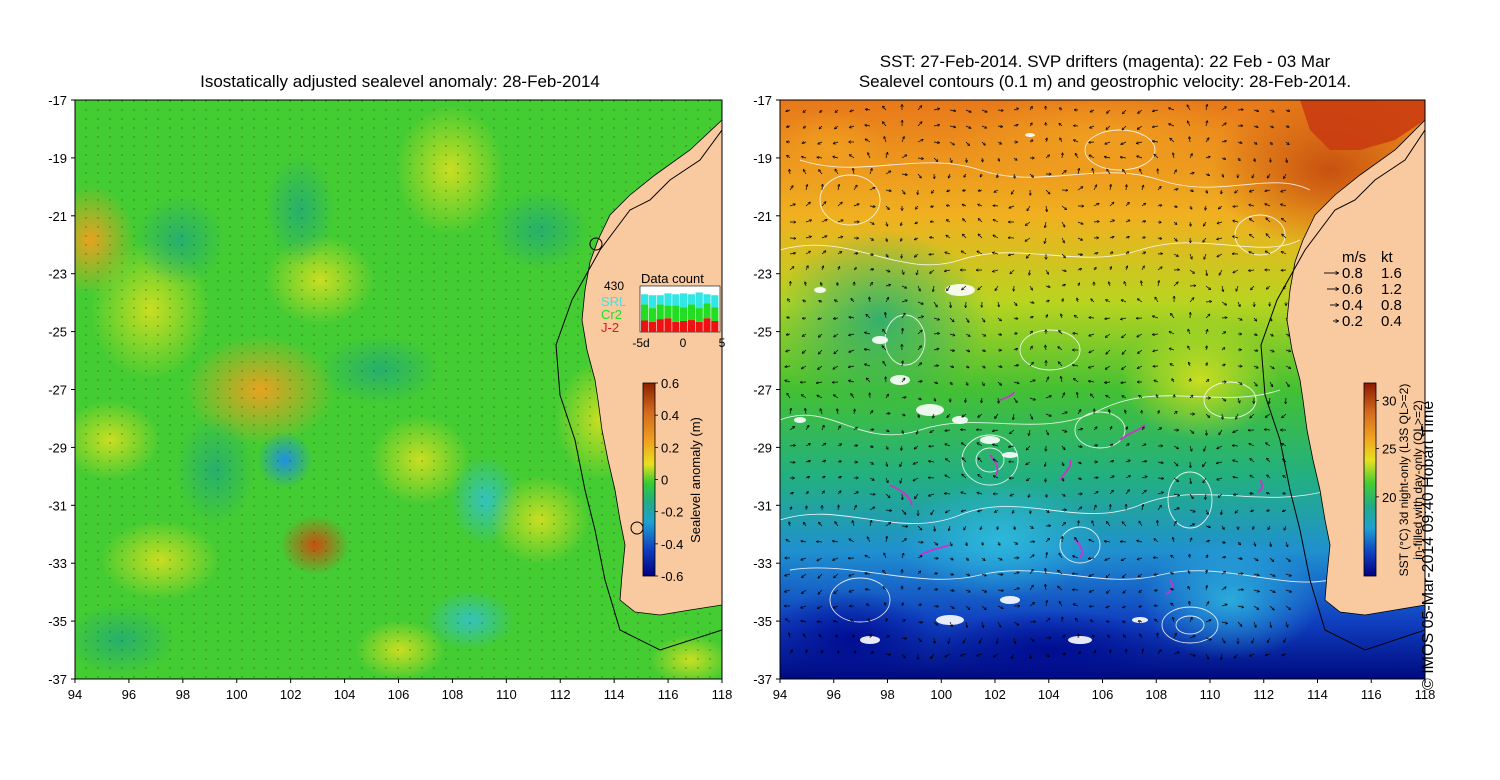 The image size is (1500, 780). Describe the element at coordinates (57, 447) in the screenshot. I see `left-y-tick-label: -29` at that location.